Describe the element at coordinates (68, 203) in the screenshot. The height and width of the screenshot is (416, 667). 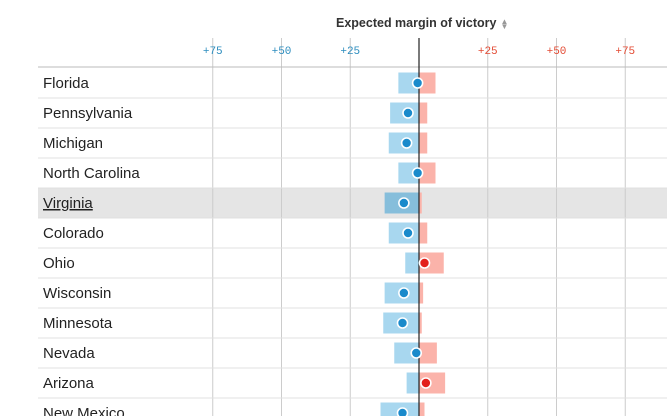
I see `state-label: Virginia` at that location.